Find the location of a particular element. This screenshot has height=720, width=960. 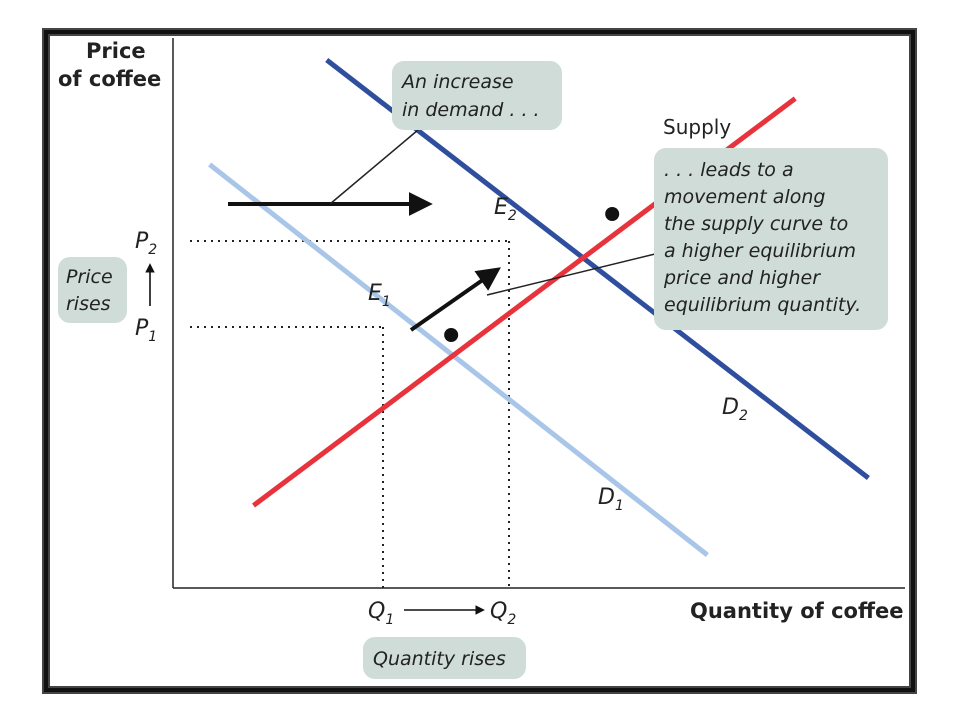

leads-callout-pointer is located at coordinates (571, 274).